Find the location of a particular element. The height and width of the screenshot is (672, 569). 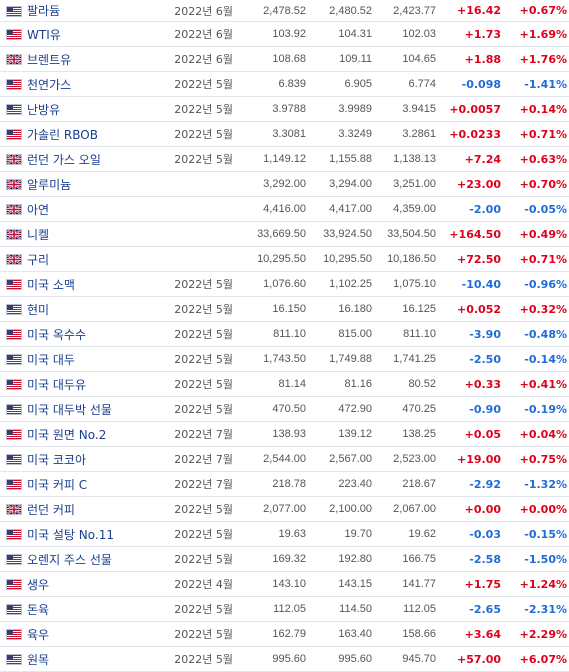

commodity-name-link: 미국 소맥 is located at coordinates (51, 284).